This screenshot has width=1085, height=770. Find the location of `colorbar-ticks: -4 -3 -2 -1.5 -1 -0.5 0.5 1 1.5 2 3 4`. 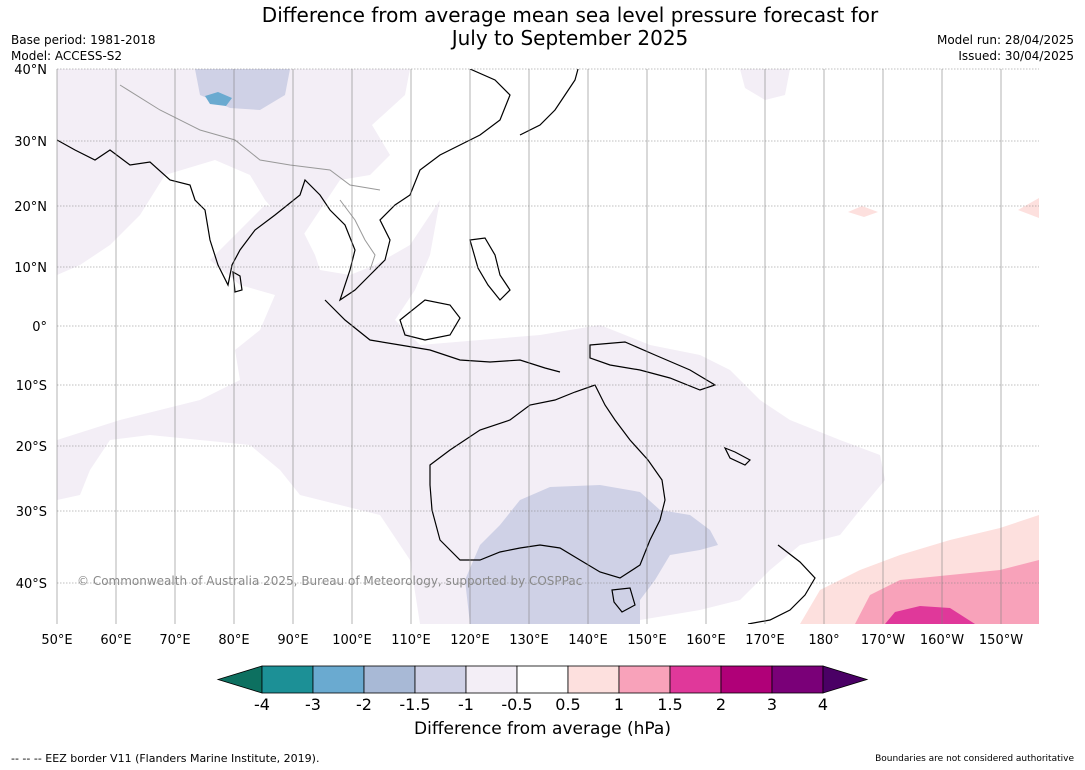

colorbar-ticks: -4 -3 -2 -1.5 -1 -0.5 0.5 1 1.5 2 3 4 is located at coordinates (541, 704).